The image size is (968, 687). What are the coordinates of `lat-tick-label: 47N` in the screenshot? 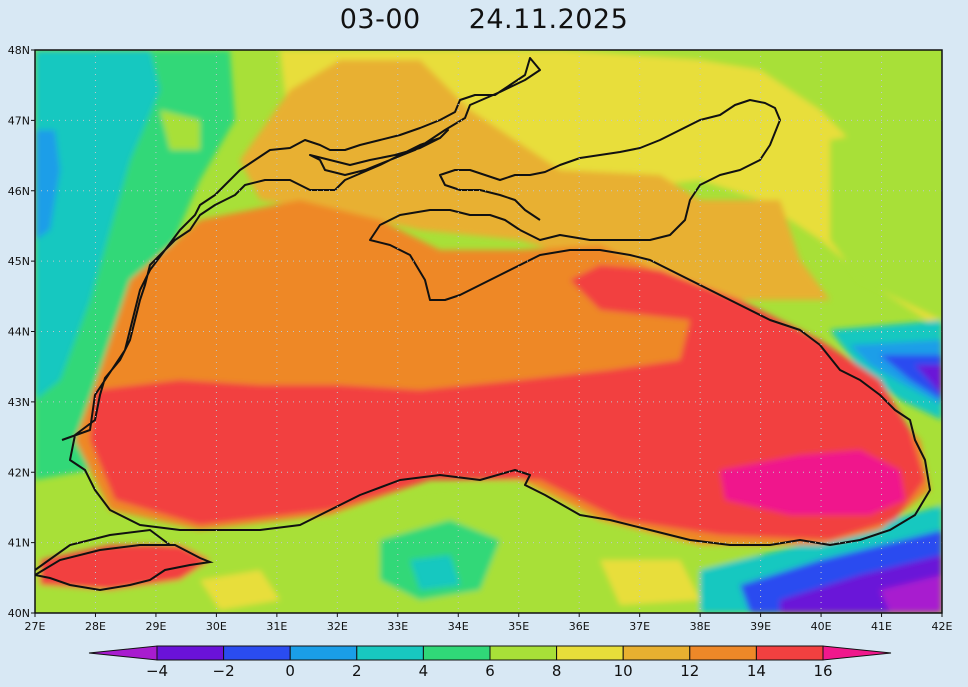 It's located at (19, 120).